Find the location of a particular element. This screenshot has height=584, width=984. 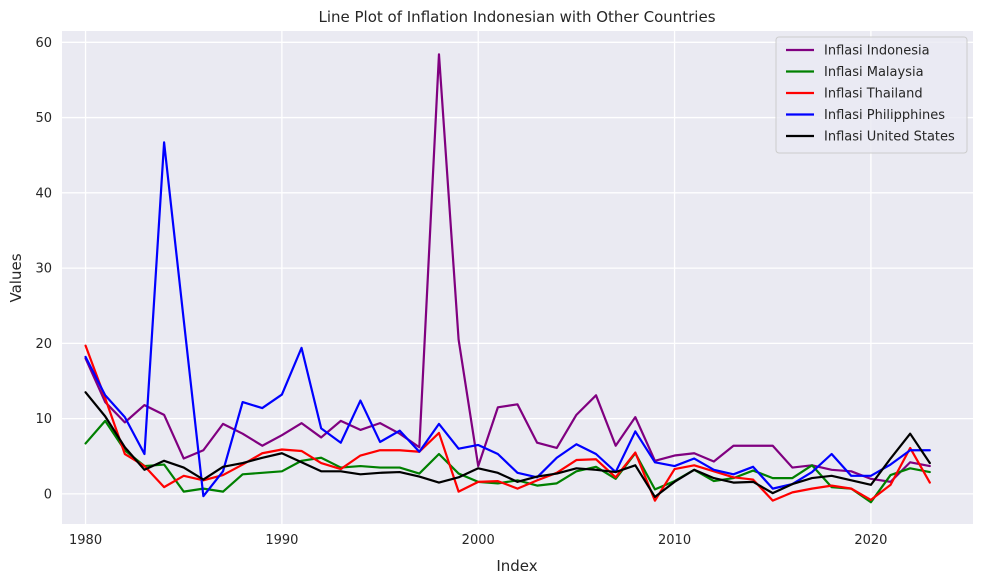

legend-label-1: Inflasi Indonesia is located at coordinates (877, 51).